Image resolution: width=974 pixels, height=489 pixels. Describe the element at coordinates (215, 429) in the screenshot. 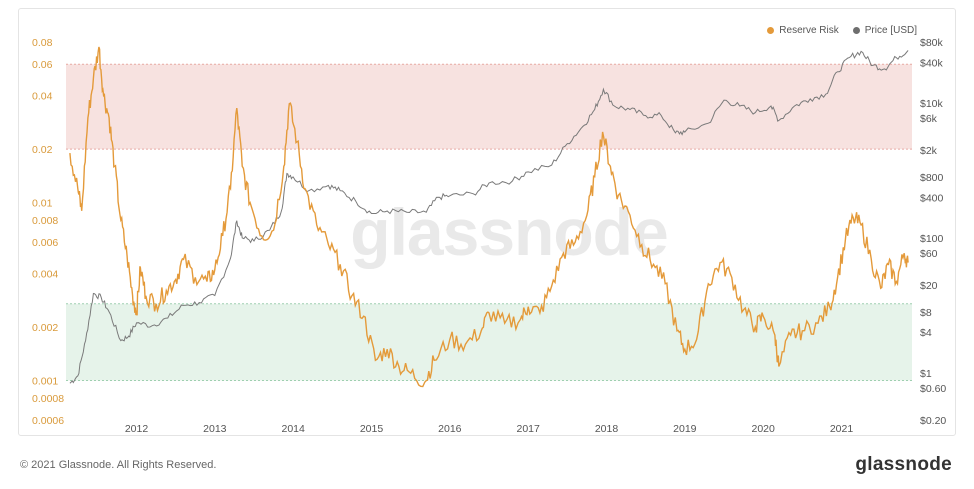

I see `x-tick-label: 2013` at that location.